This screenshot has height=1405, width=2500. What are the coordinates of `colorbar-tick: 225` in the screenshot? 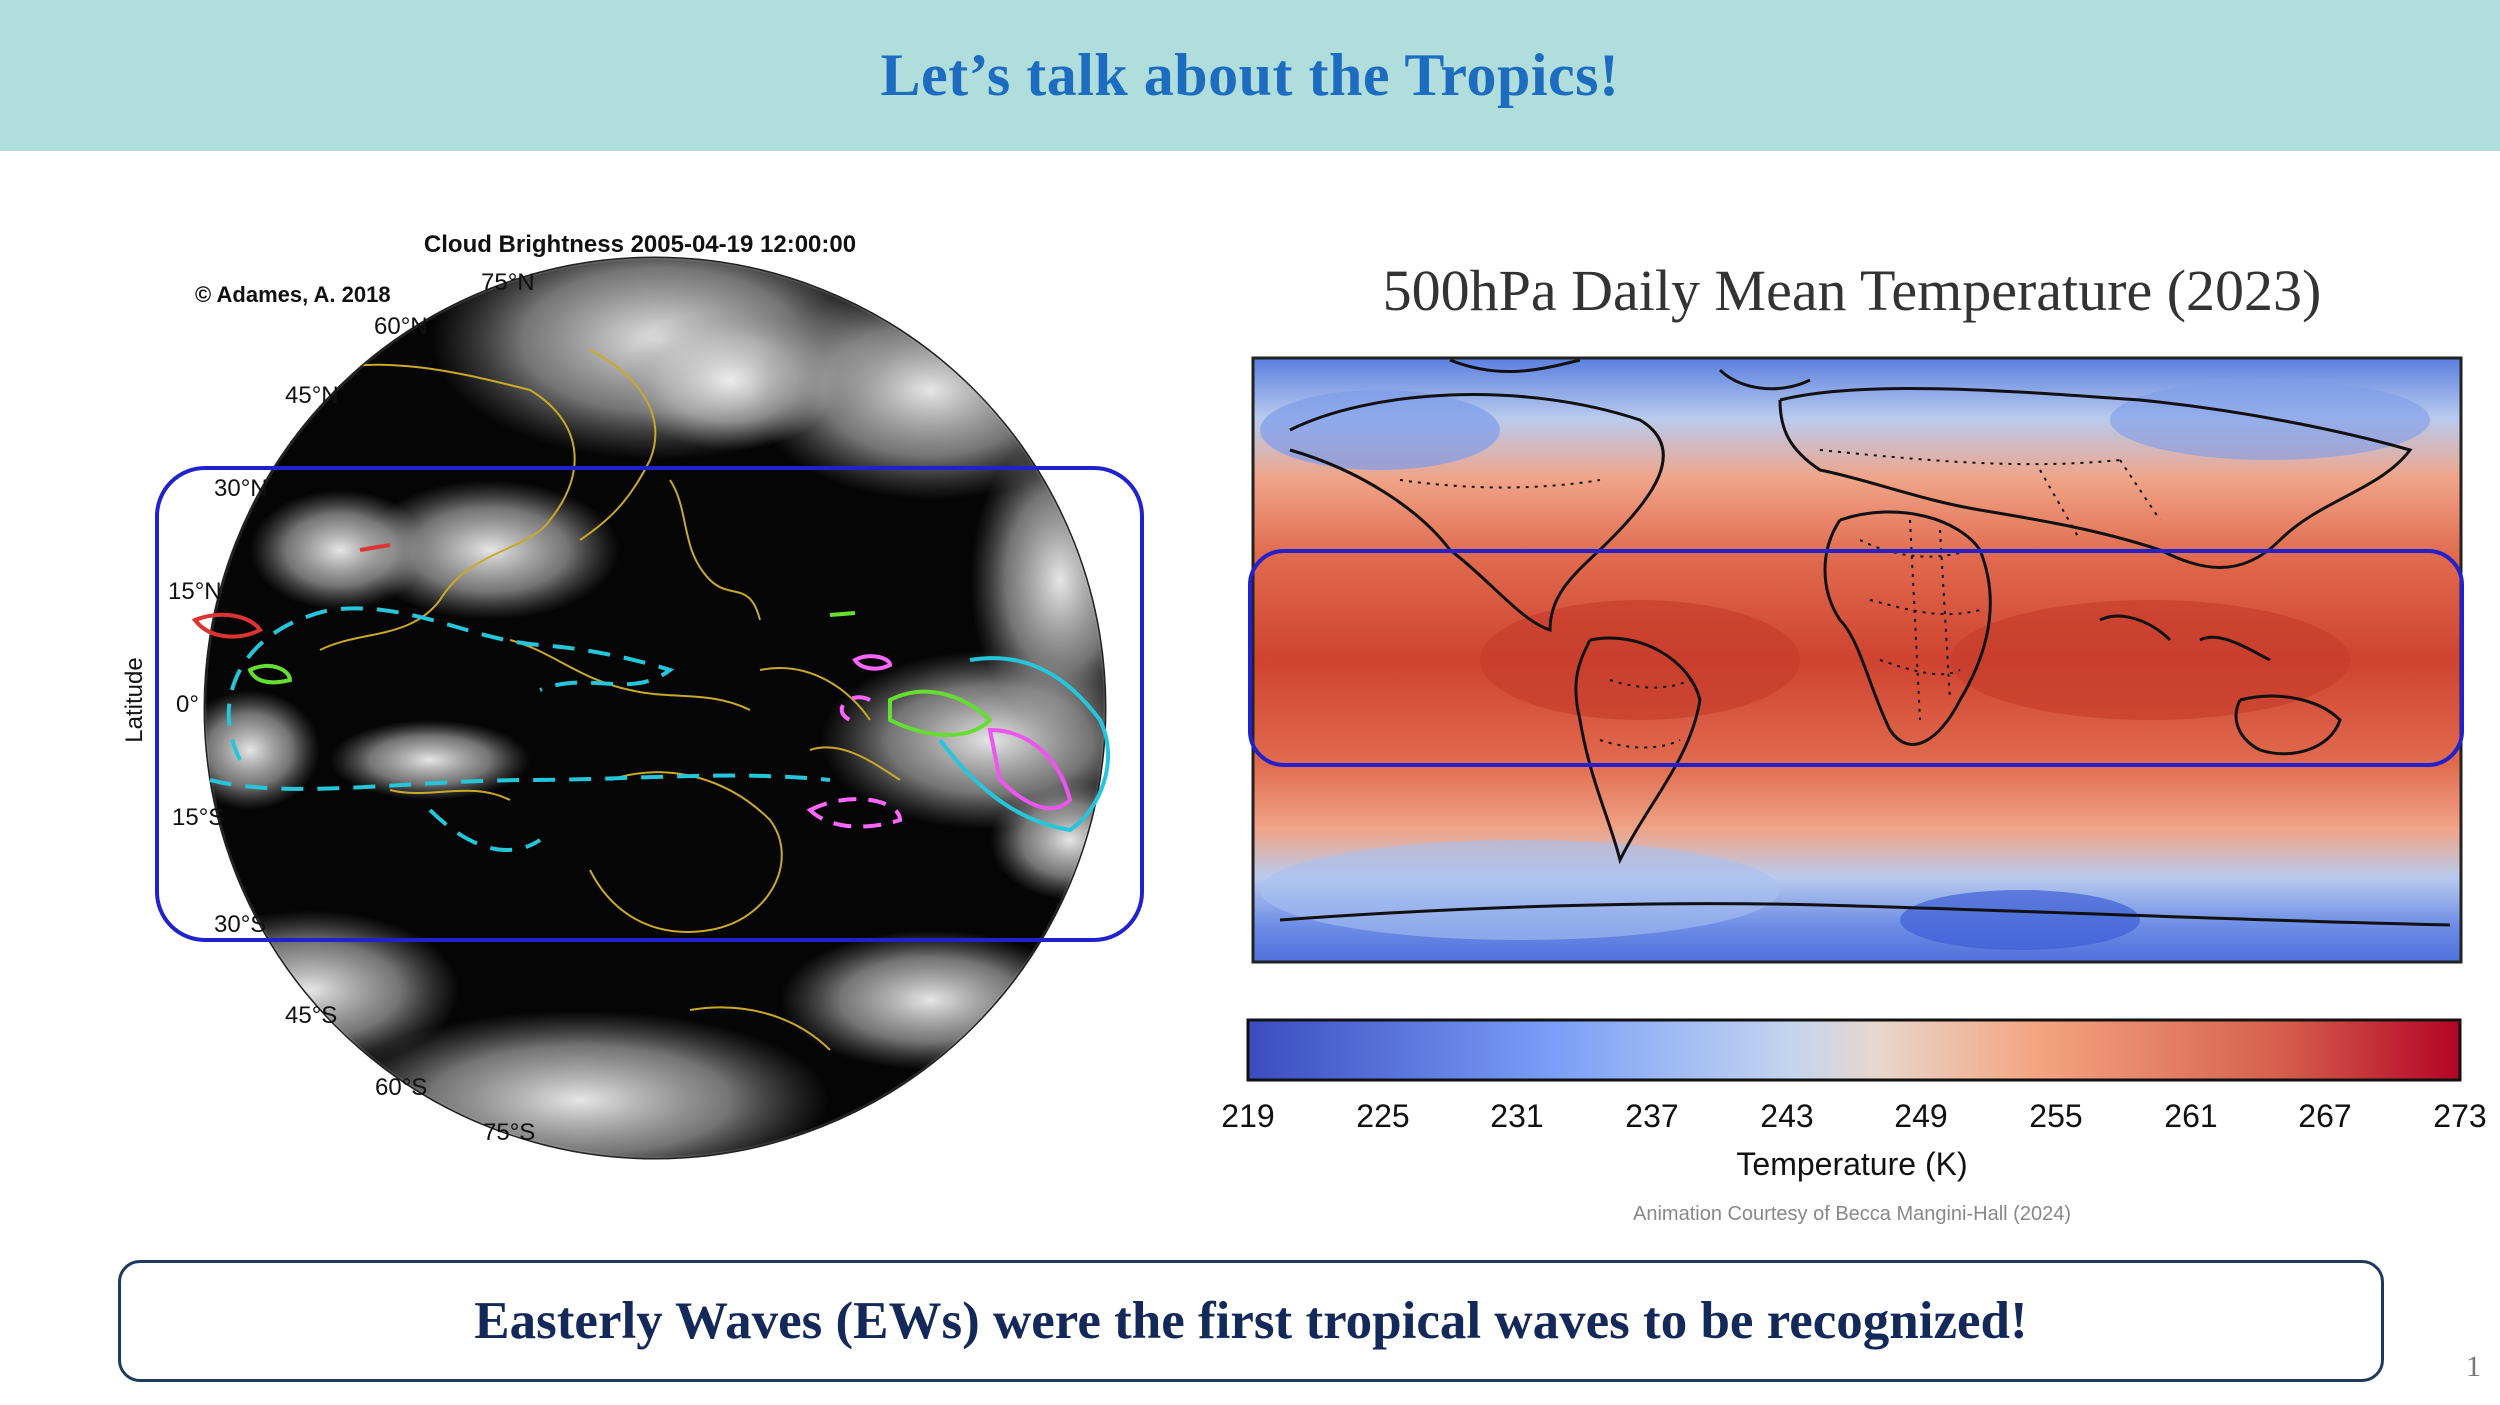 It's located at (1382, 1116).